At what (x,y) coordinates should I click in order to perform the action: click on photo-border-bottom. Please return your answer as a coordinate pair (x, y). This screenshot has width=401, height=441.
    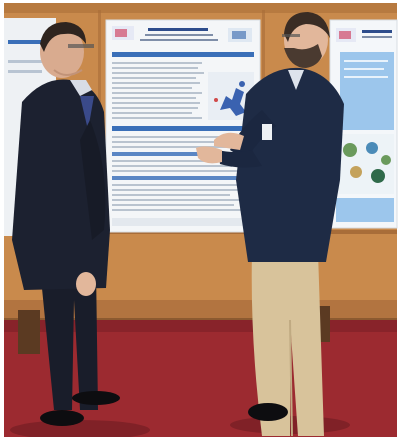
    Looking at the image, I should click on (200, 439).